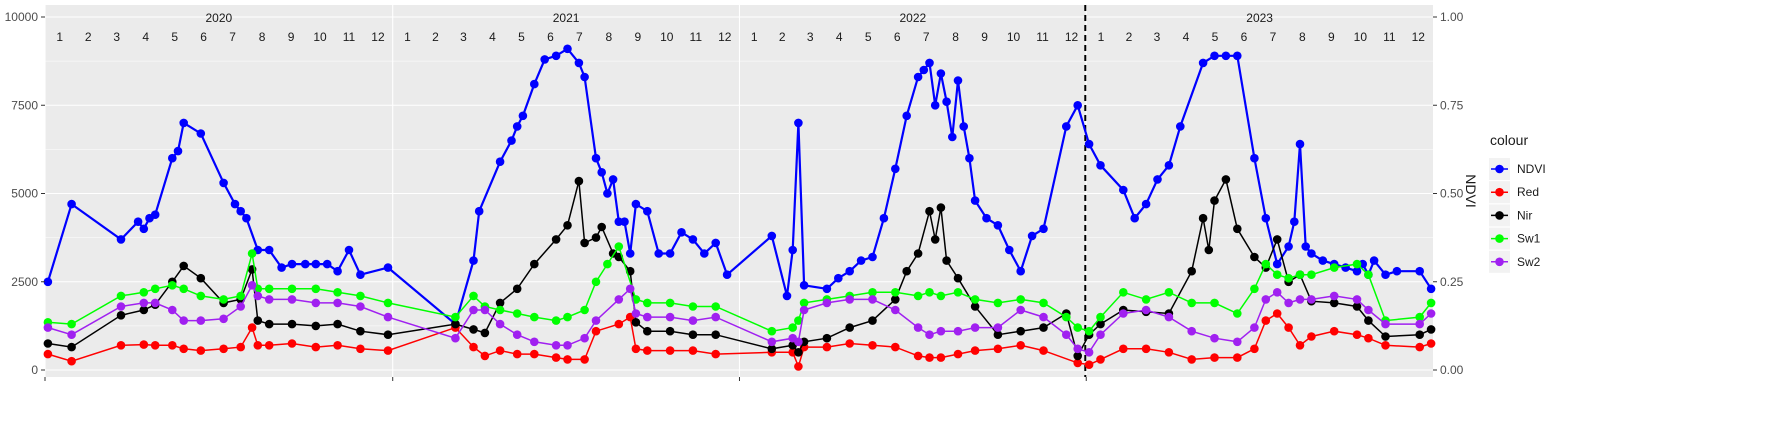 The height and width of the screenshot is (447, 1773). Describe the element at coordinates (1452, 194) in the screenshot. I see `y-right-tick-label: 0.50` at that location.